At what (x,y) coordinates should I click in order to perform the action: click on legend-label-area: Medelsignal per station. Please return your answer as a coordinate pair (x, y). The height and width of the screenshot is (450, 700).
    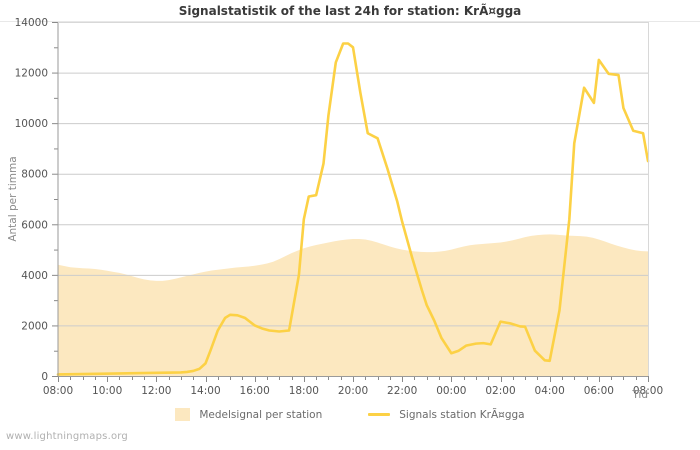
    Looking at the image, I should click on (261, 414).